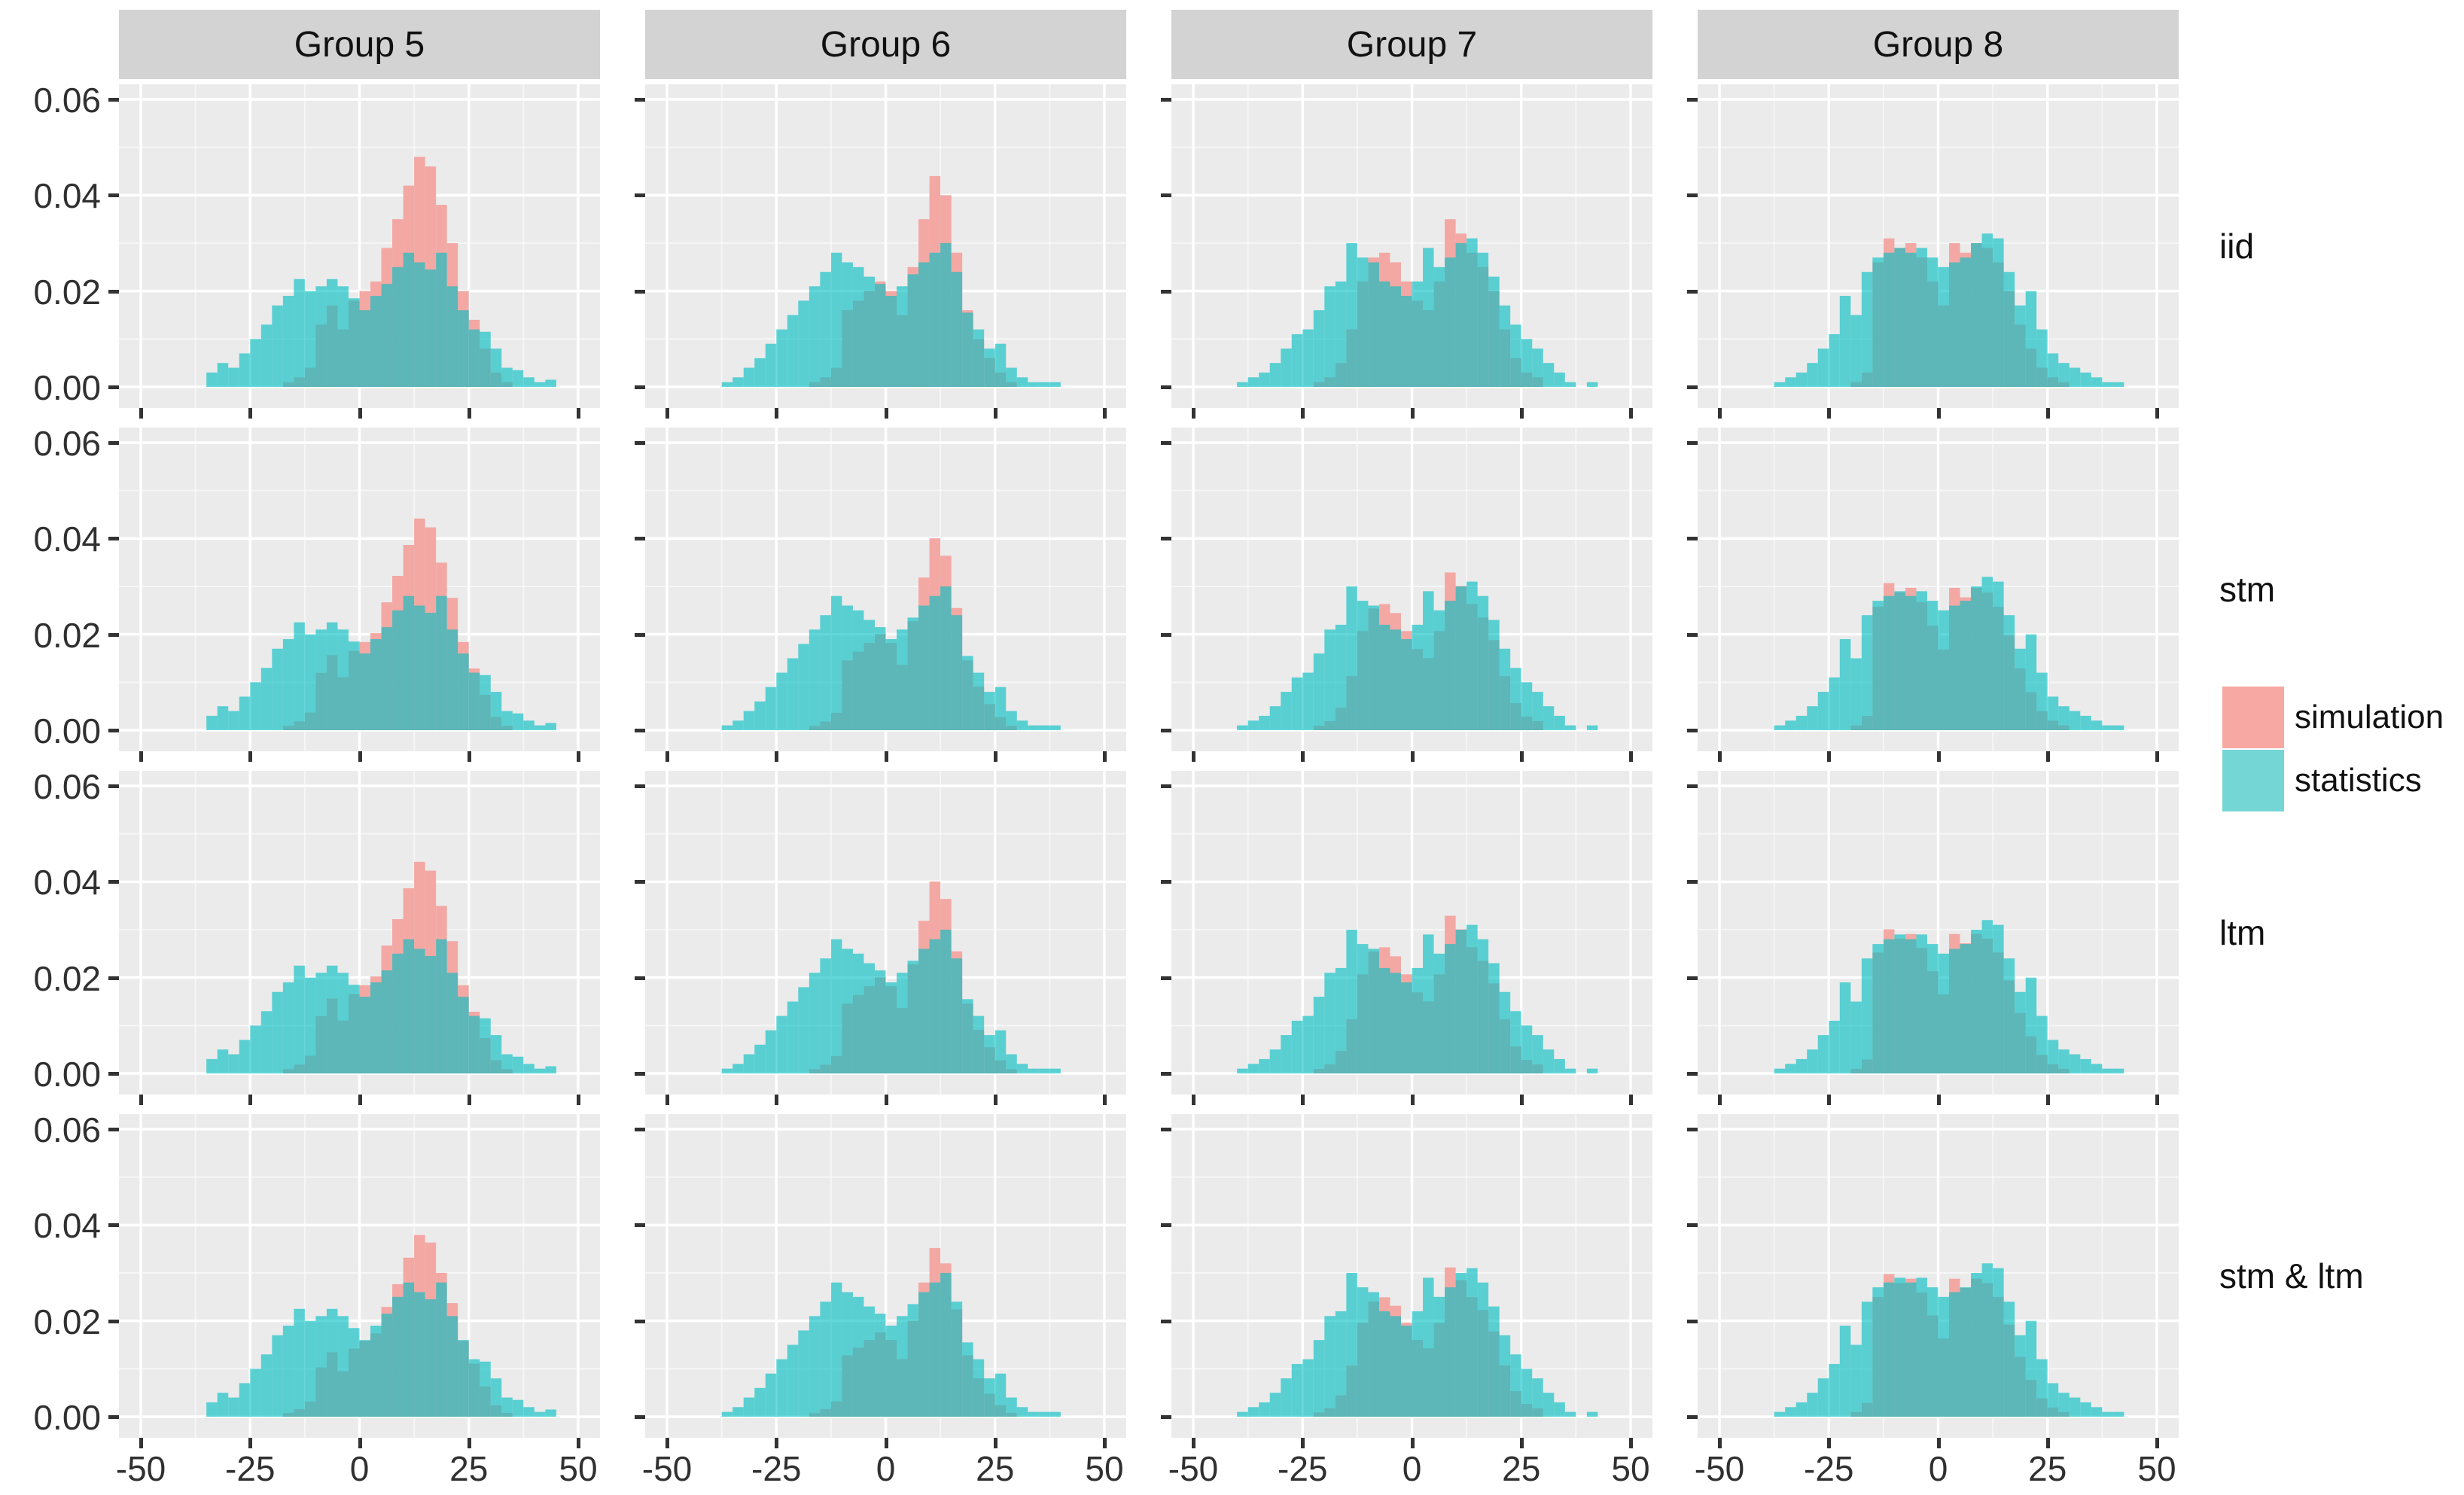 This screenshot has width=2464, height=1495. I want to click on x-axis-label: 0, so click(886, 1468).